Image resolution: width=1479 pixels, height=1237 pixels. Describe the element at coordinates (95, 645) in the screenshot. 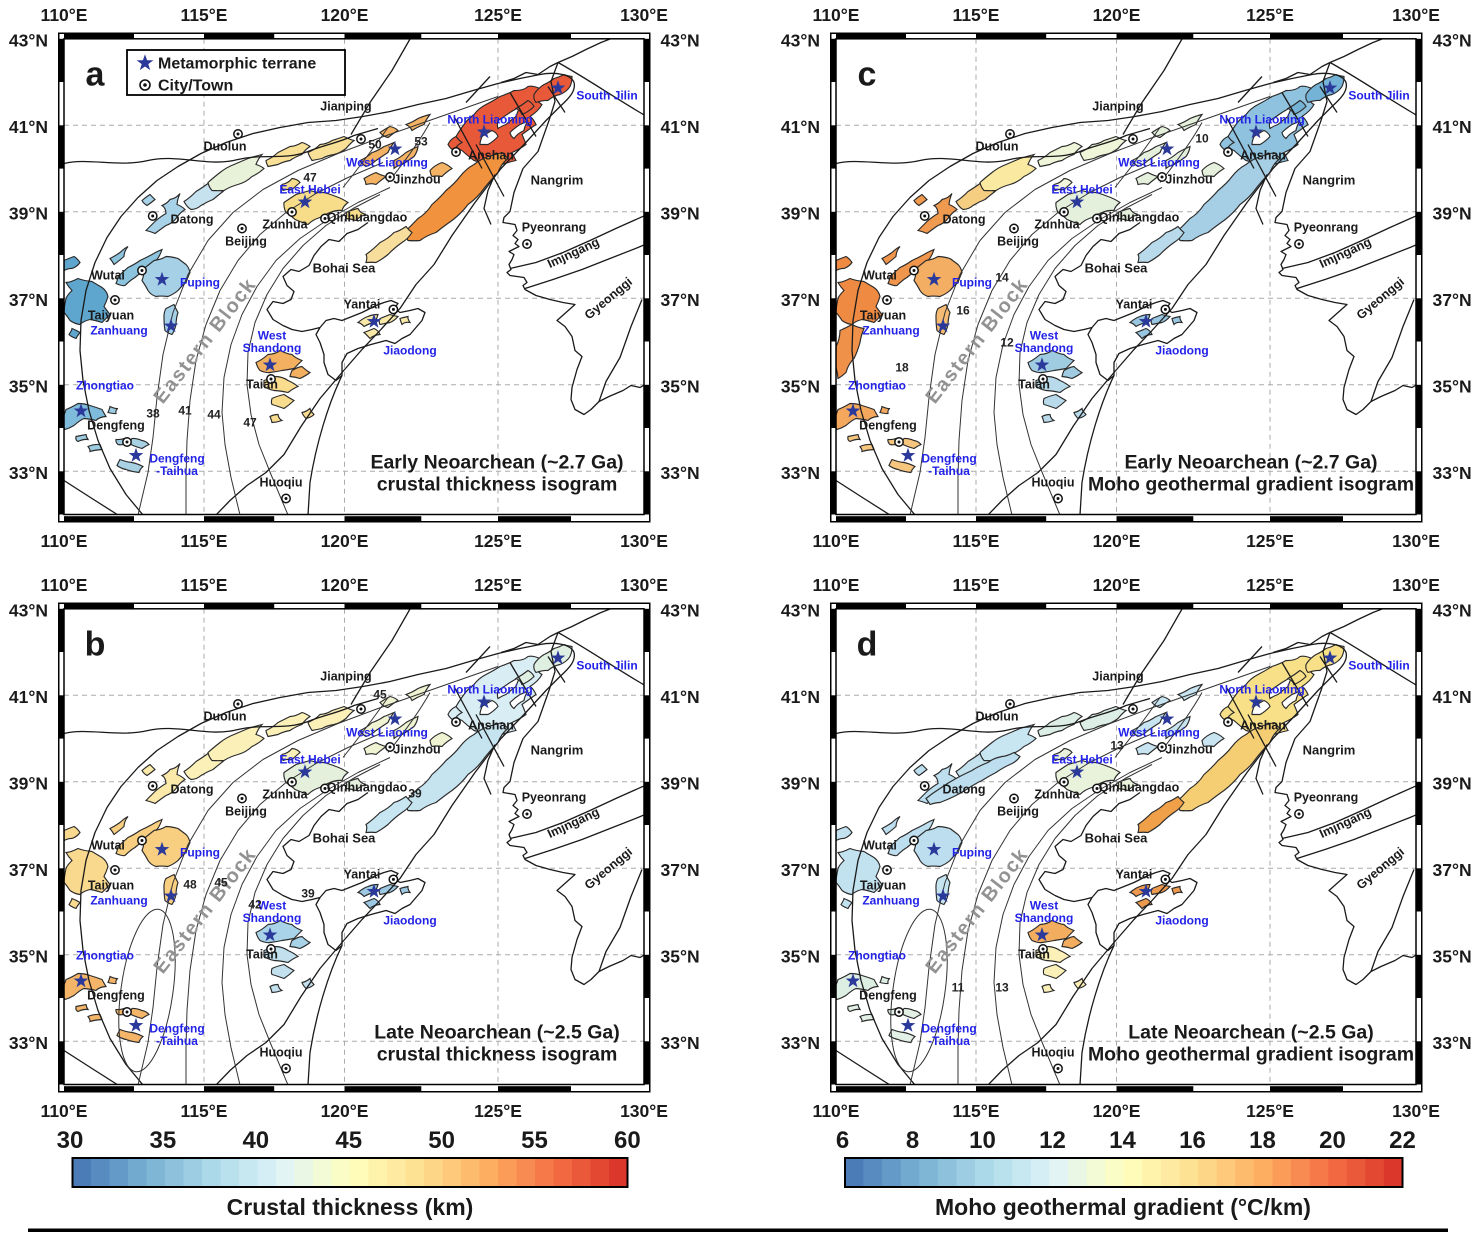

I see `svg-text: b` at that location.